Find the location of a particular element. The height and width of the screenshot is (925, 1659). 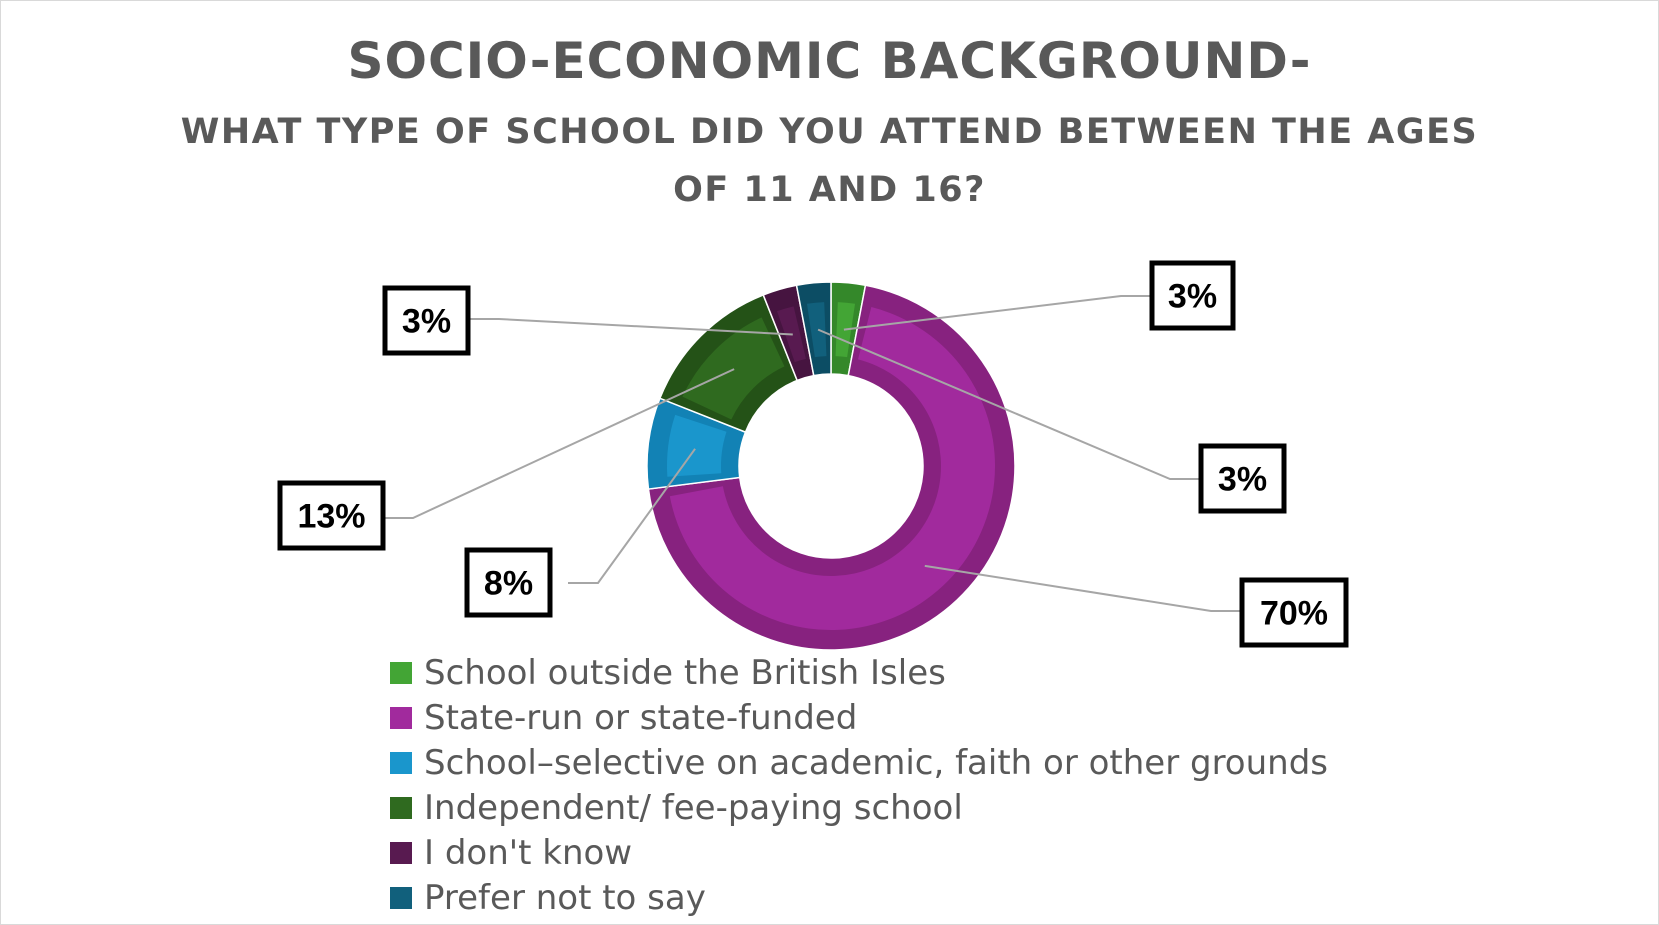

data-label-box-school-outside-the-british-isles is located at coordinates (1192, 295).